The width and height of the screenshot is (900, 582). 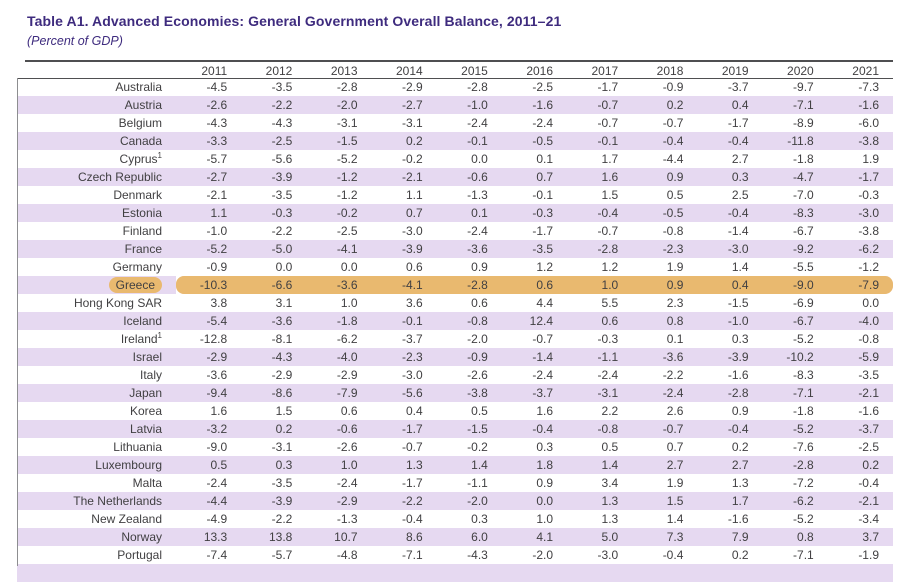 What do you see at coordinates (740, 501) in the screenshot?
I see `value-cell: 1.7` at bounding box center [740, 501].